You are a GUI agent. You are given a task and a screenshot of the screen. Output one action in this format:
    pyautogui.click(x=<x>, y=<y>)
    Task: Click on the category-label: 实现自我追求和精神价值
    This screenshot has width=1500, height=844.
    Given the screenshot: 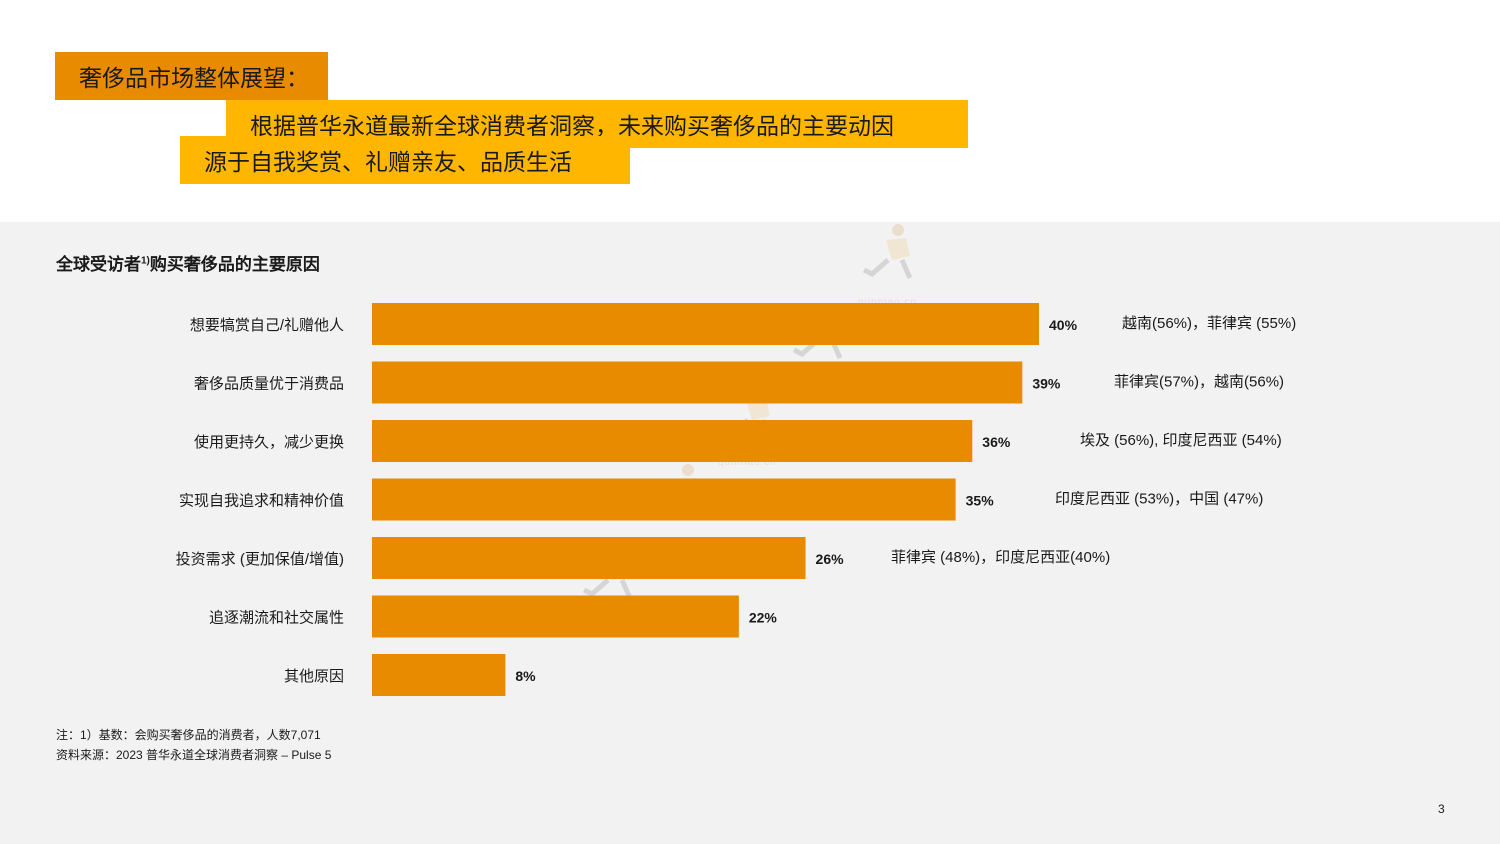 What is the action you would take?
    pyautogui.click(x=261, y=501)
    